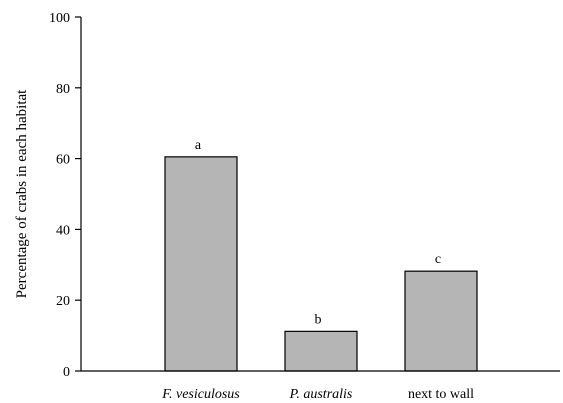 The height and width of the screenshot is (403, 563). What do you see at coordinates (66, 372) in the screenshot?
I see `y-tick-label: 0` at bounding box center [66, 372].